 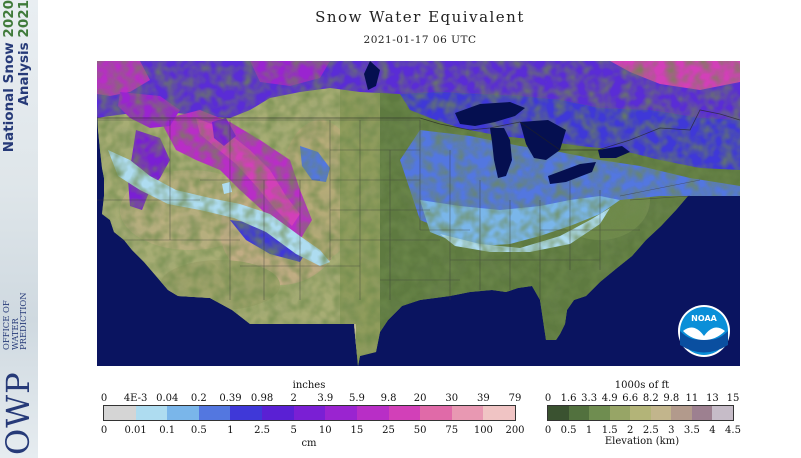 I want to click on lake-erie, so click(x=572, y=173).